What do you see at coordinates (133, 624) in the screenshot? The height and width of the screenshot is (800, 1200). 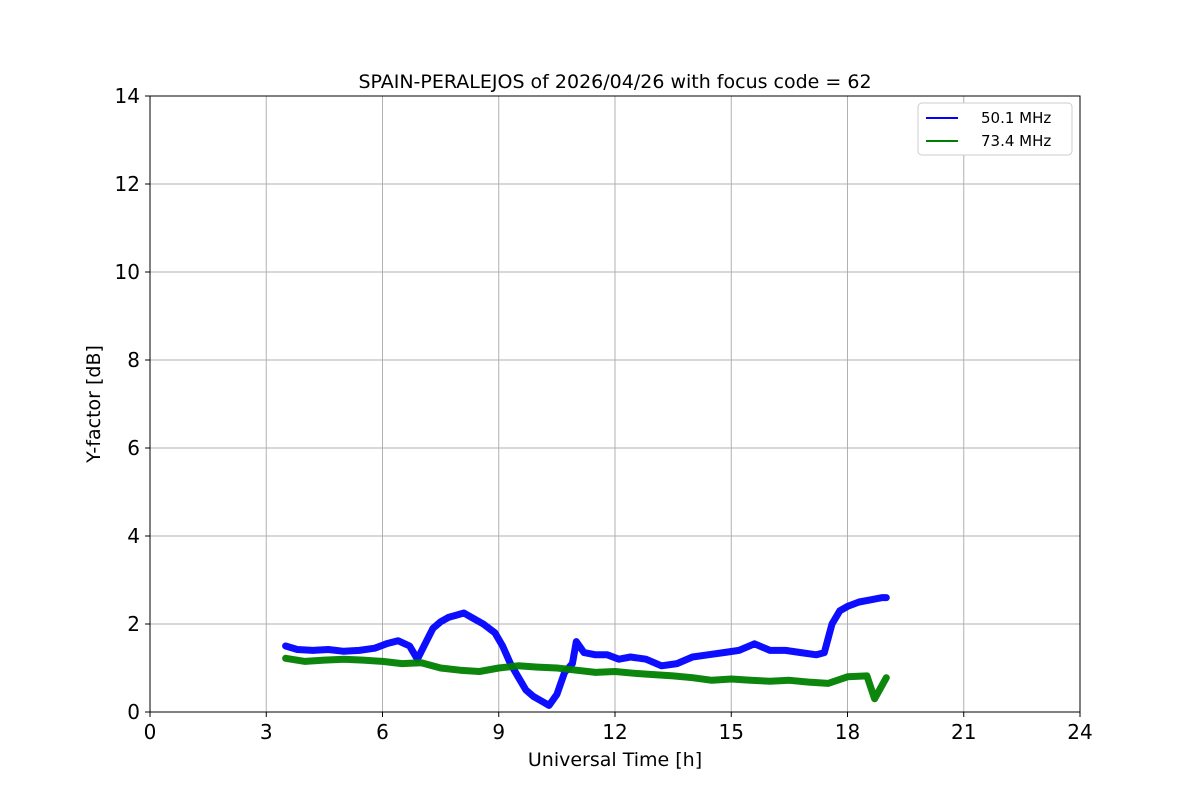 I see `y-tick-label: 2` at bounding box center [133, 624].